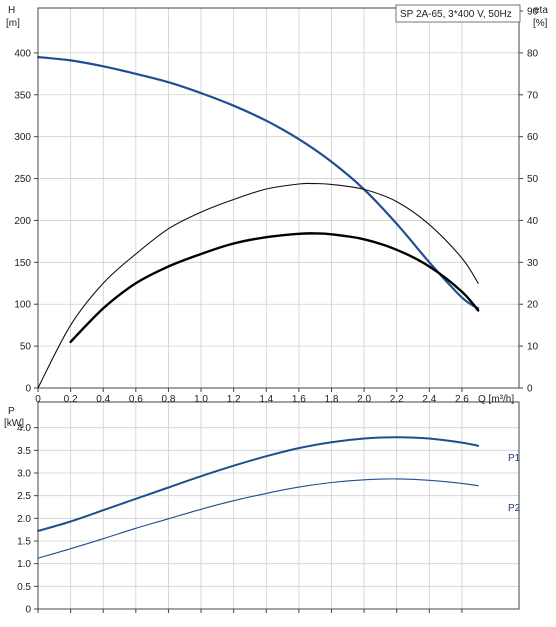 This screenshot has height=627, width=556. What do you see at coordinates (540, 23) in the screenshot?
I see `y-right-axis-unit: [%]` at bounding box center [540, 23].